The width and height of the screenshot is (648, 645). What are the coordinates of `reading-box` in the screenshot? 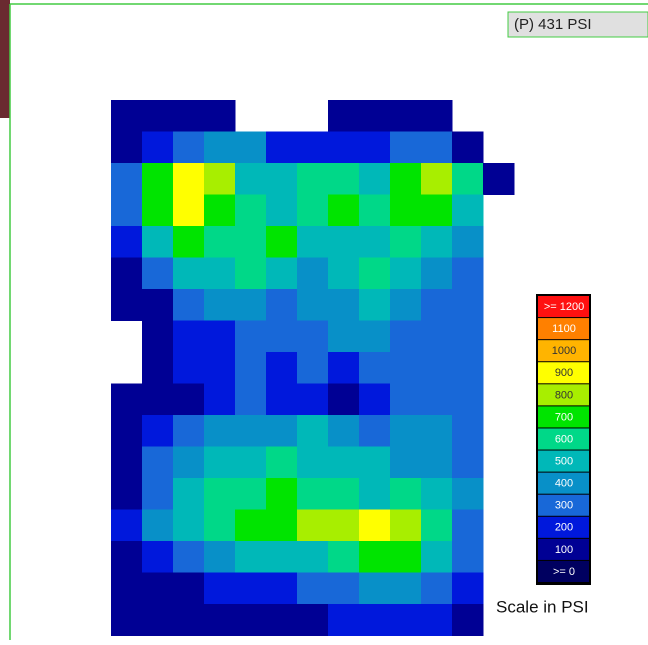 It's located at (577, 24).